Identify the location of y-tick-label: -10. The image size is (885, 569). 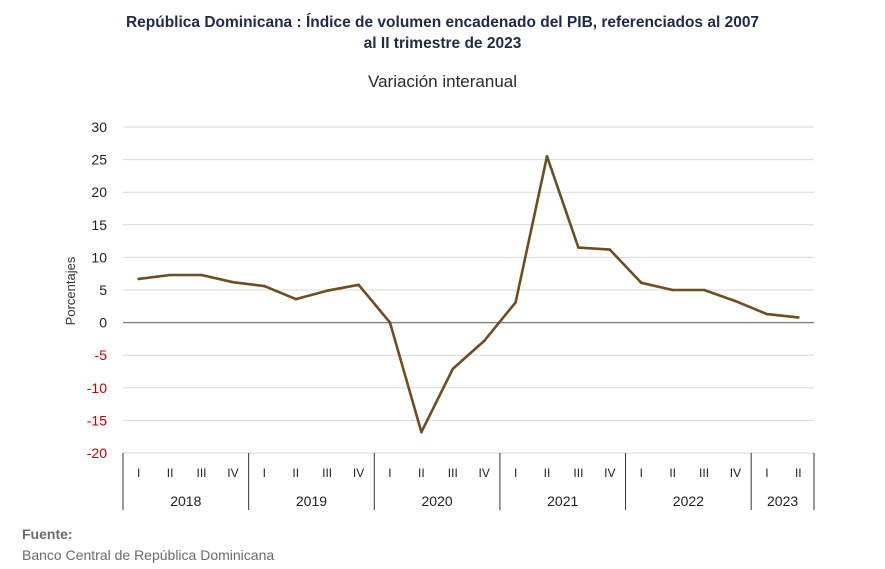
(97, 388).